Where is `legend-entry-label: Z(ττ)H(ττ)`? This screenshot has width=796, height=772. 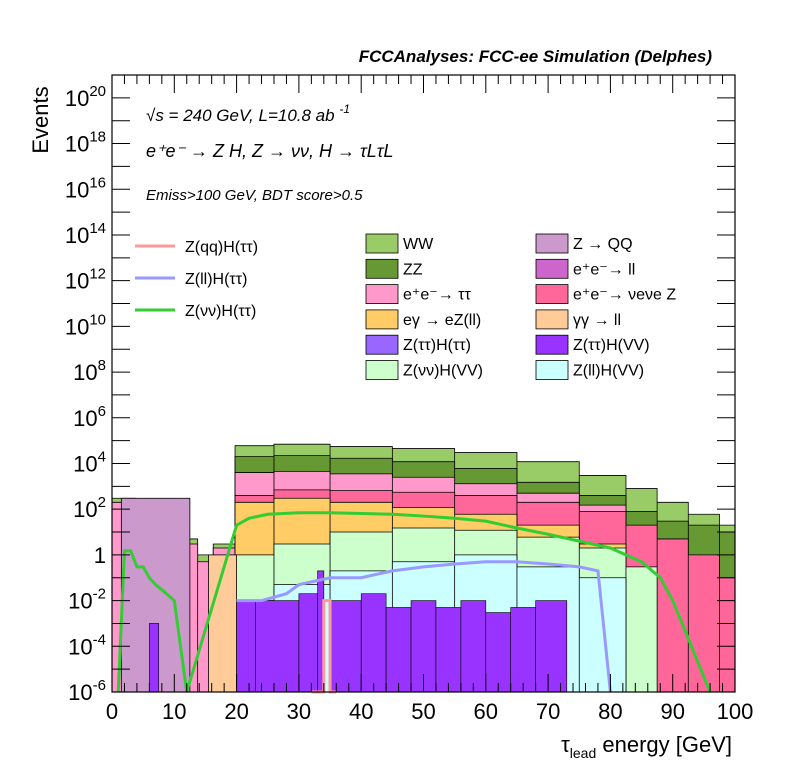 legend-entry-label: Z(ττ)H(ττ) is located at coordinates (437, 345).